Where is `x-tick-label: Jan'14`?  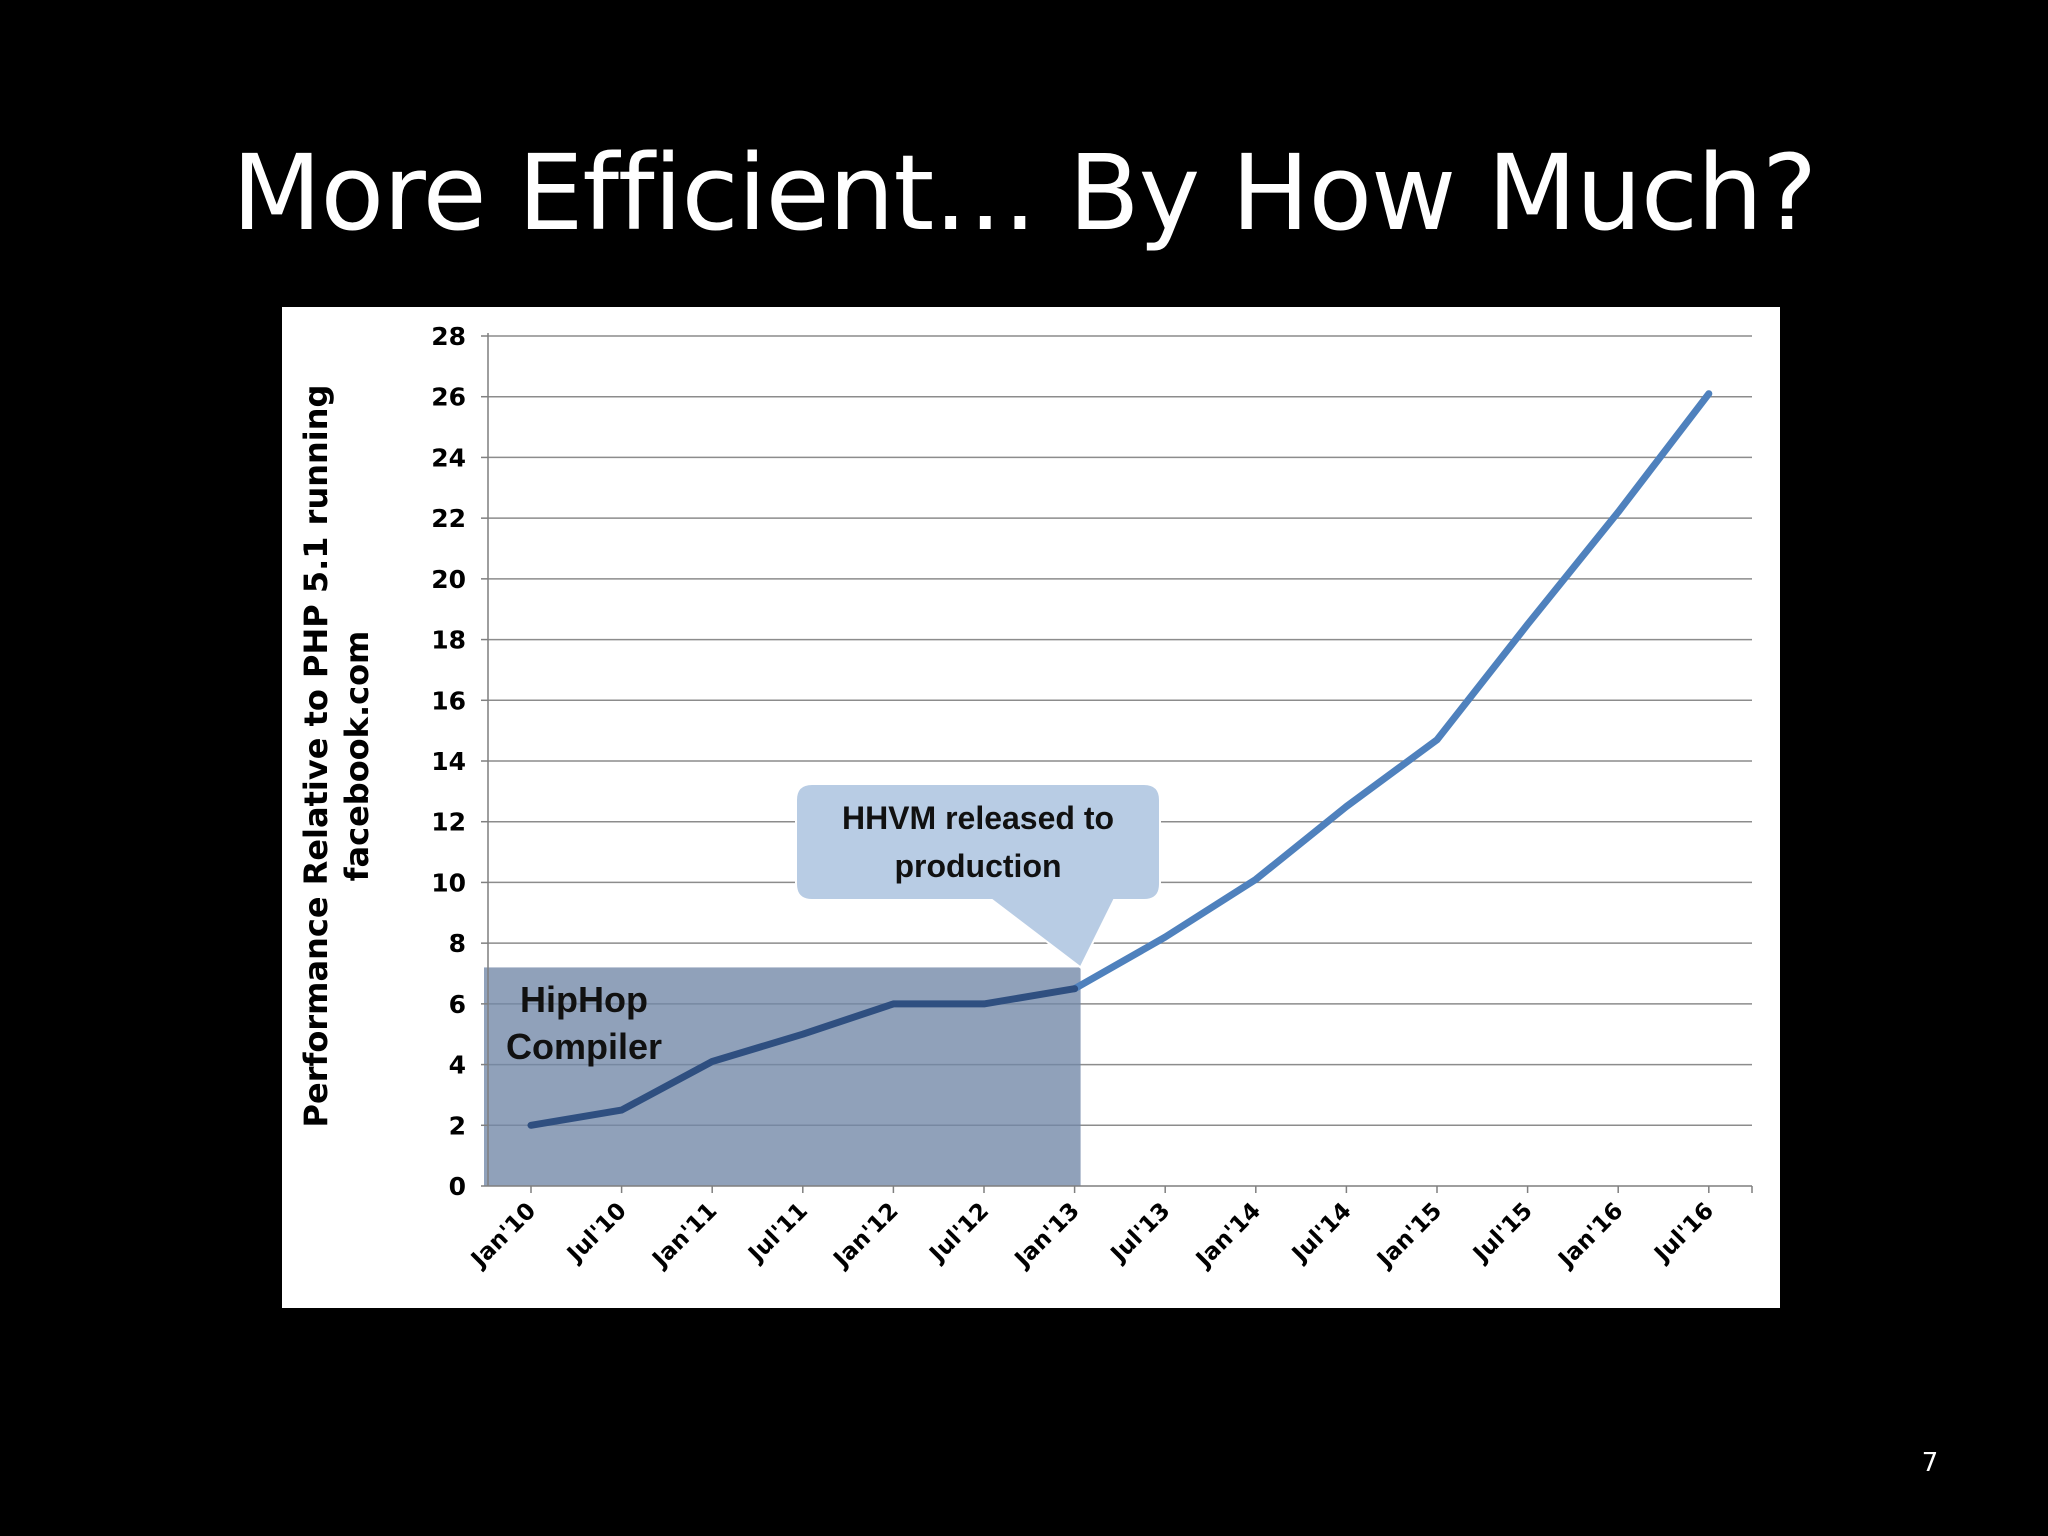 x-tick-label: Jan'14 is located at coordinates (1228, 1236).